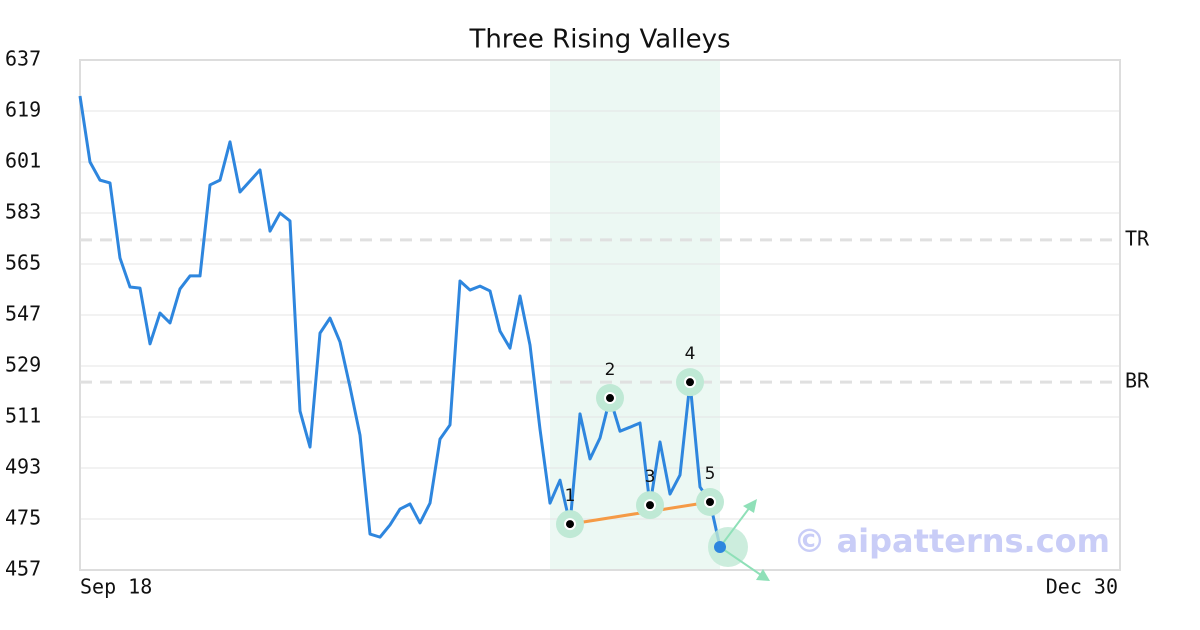 The width and height of the screenshot is (1200, 630). What do you see at coordinates (23, 569) in the screenshot?
I see `y-tick-label: 457` at bounding box center [23, 569].